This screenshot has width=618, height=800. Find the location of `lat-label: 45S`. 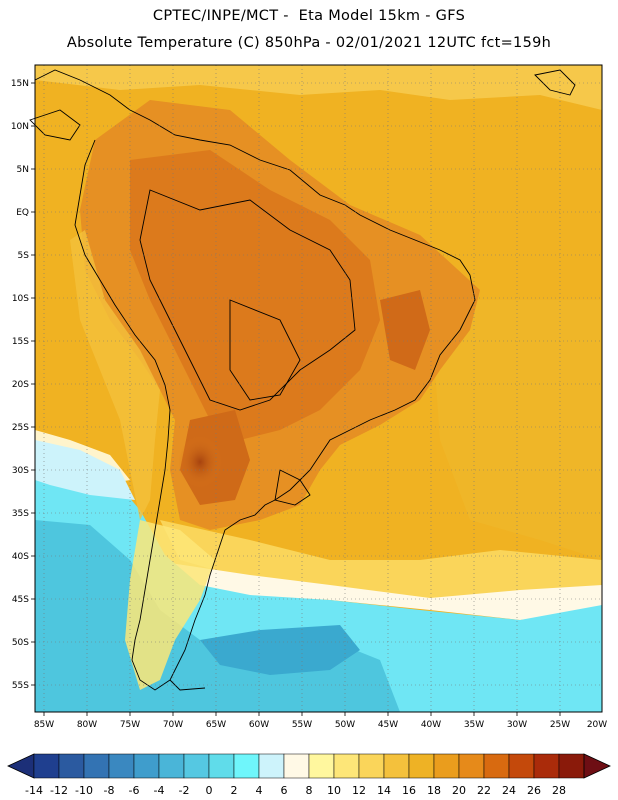

lat-label: 45S is located at coordinates (20, 600).